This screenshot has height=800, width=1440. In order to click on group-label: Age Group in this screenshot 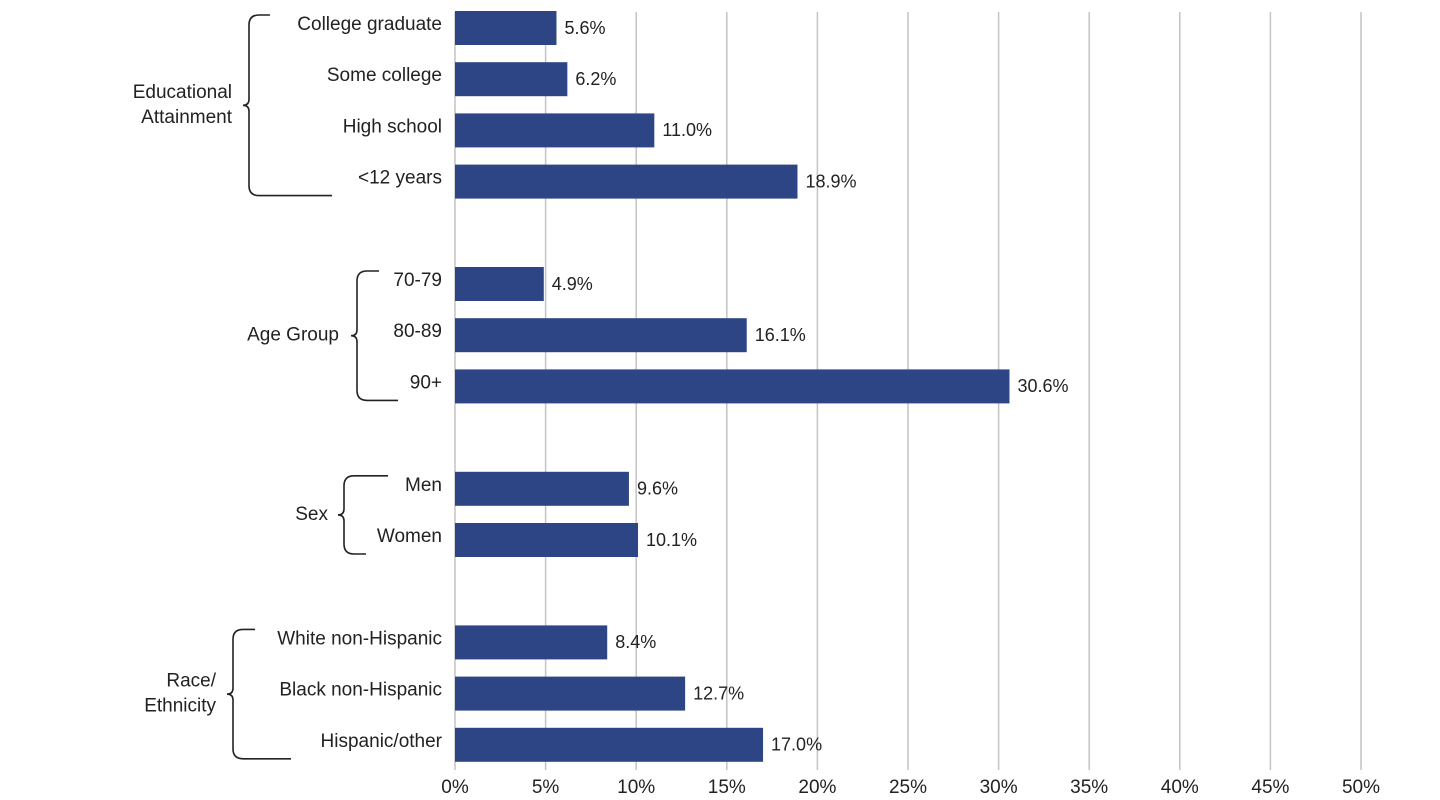, I will do `click(293, 335)`.